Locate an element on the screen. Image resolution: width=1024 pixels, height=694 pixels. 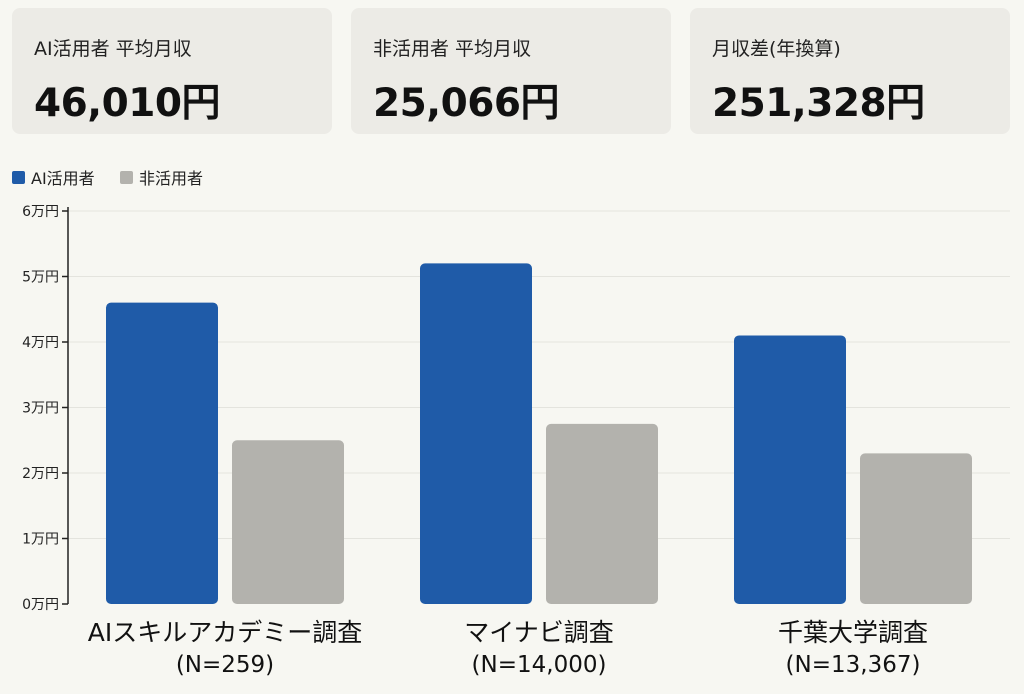
card-label: AI活用者 平均月収 is located at coordinates (113, 49).